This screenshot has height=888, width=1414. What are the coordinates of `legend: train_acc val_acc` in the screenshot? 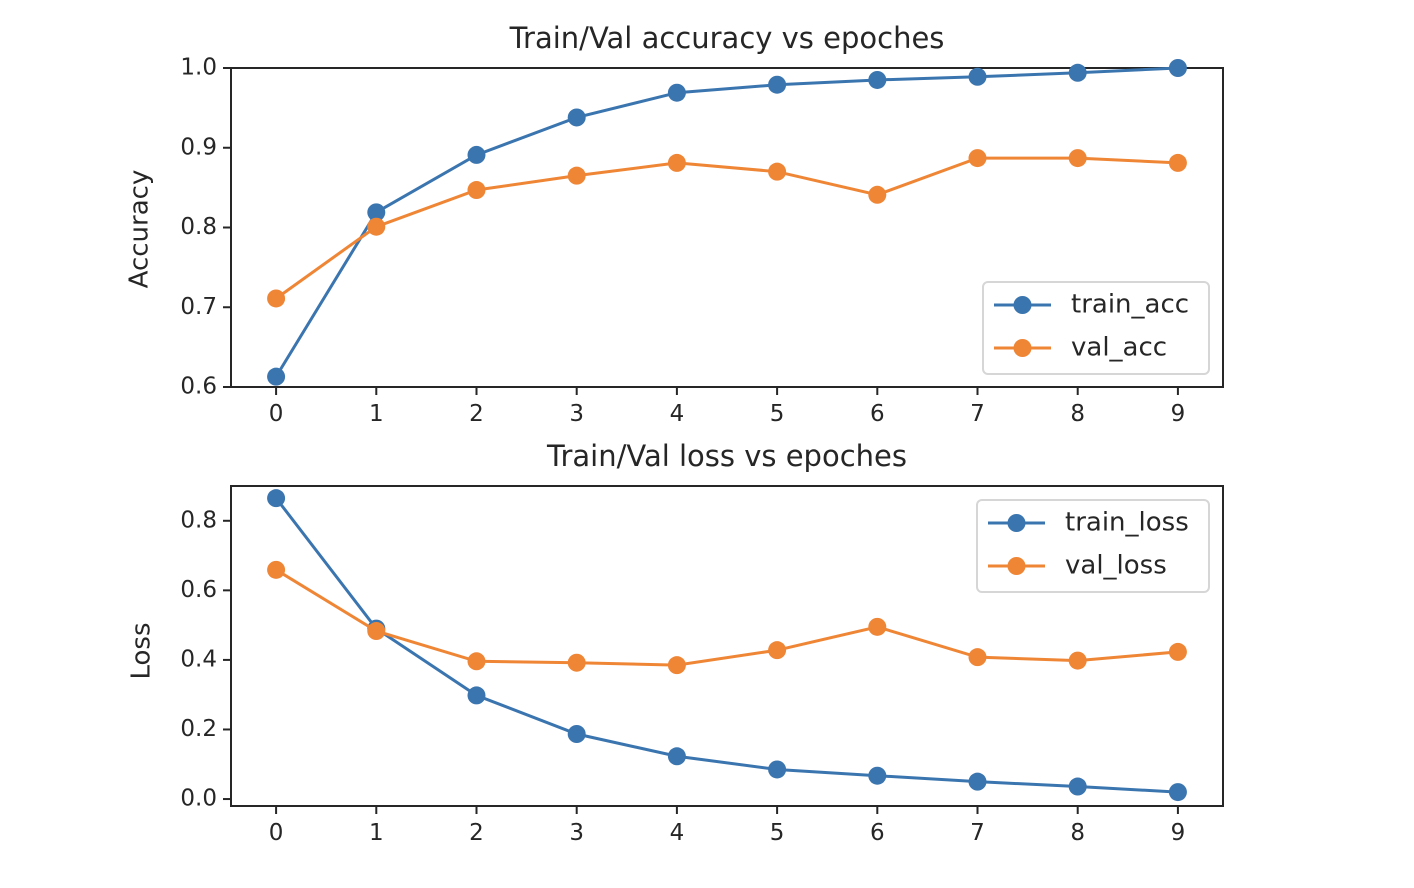 It's located at (1096, 328).